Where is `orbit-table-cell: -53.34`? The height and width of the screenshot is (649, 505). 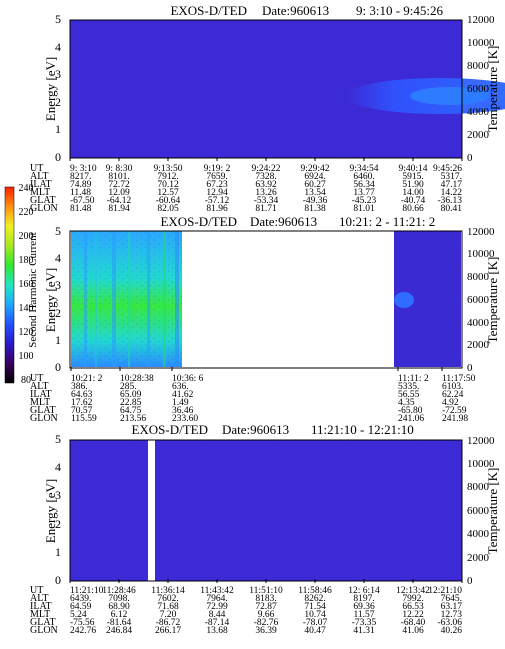
orbit-table-cell: -53.34 is located at coordinates (266, 201).